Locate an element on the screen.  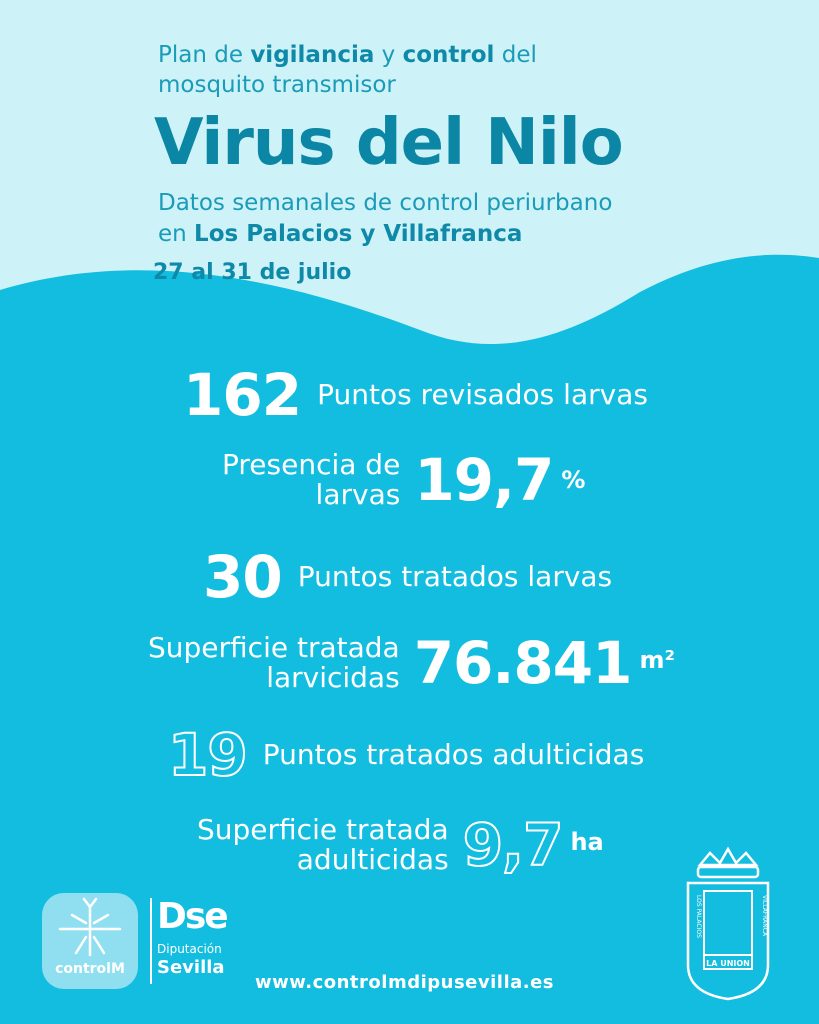
stat-row: 162 Puntos revisados larvas is located at coordinates (415, 395).